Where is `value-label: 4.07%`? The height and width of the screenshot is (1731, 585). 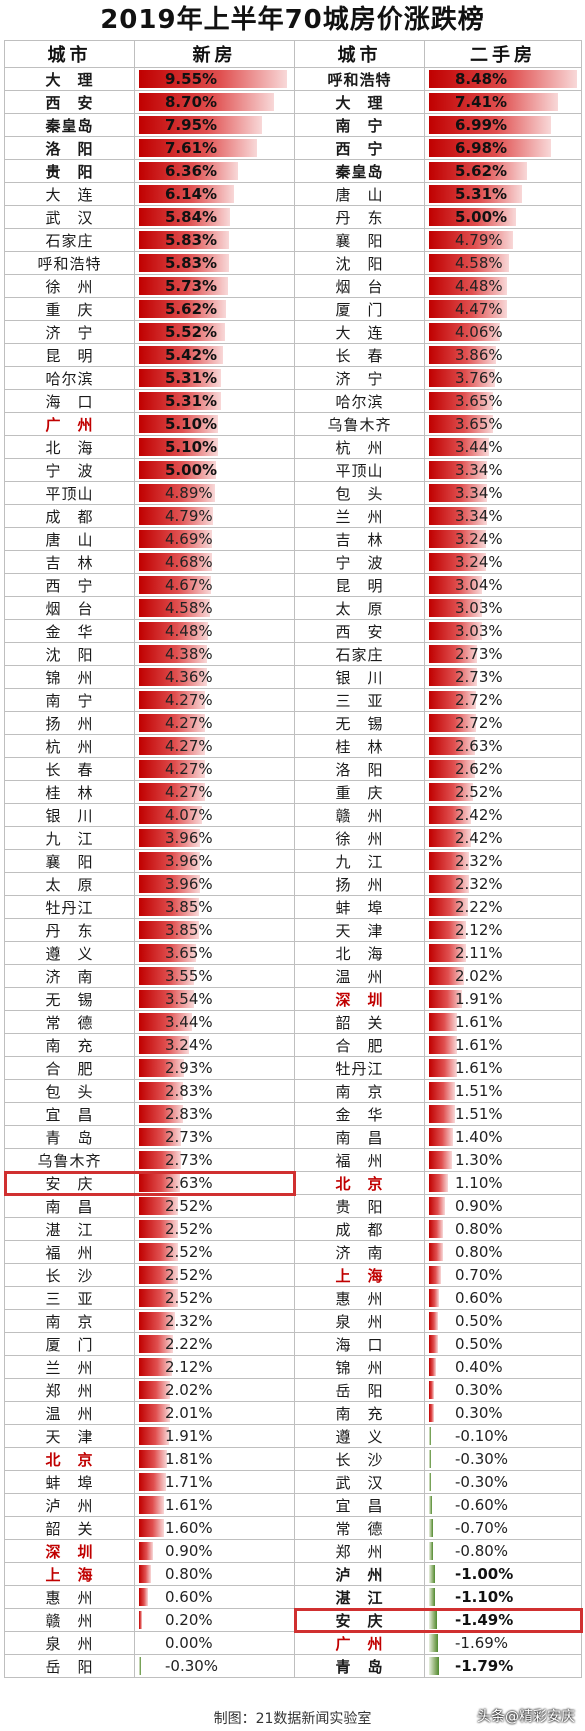 value-label: 4.07% is located at coordinates (189, 815).